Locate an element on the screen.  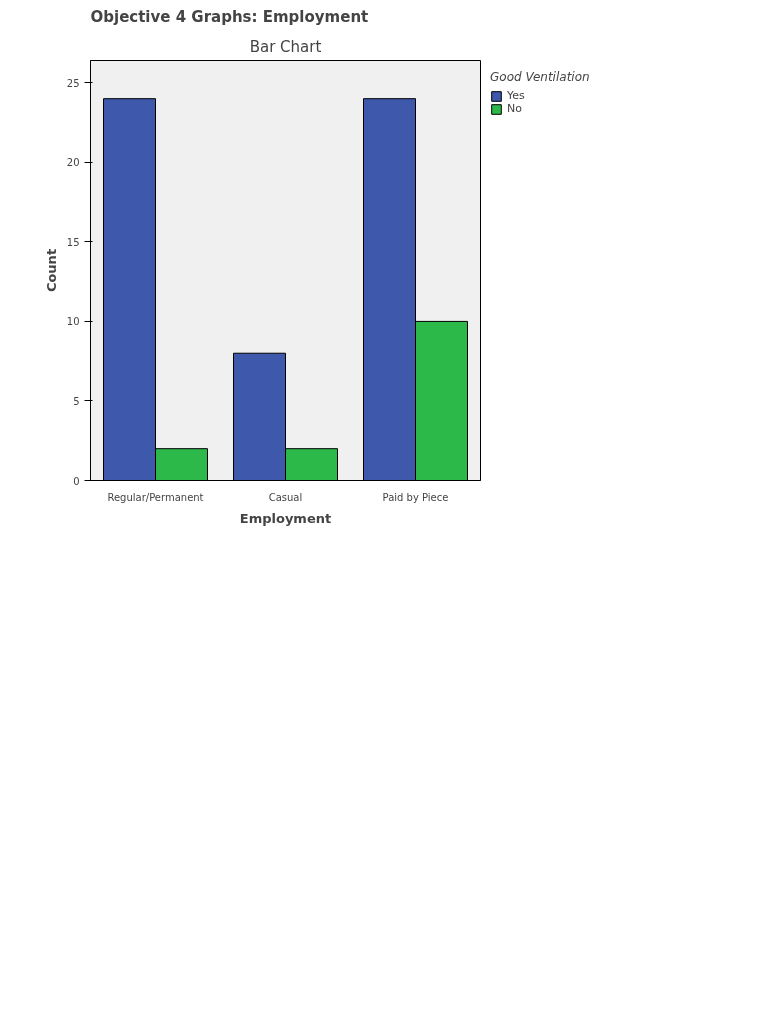
y-tick-label: 15 is located at coordinates (73, 242).